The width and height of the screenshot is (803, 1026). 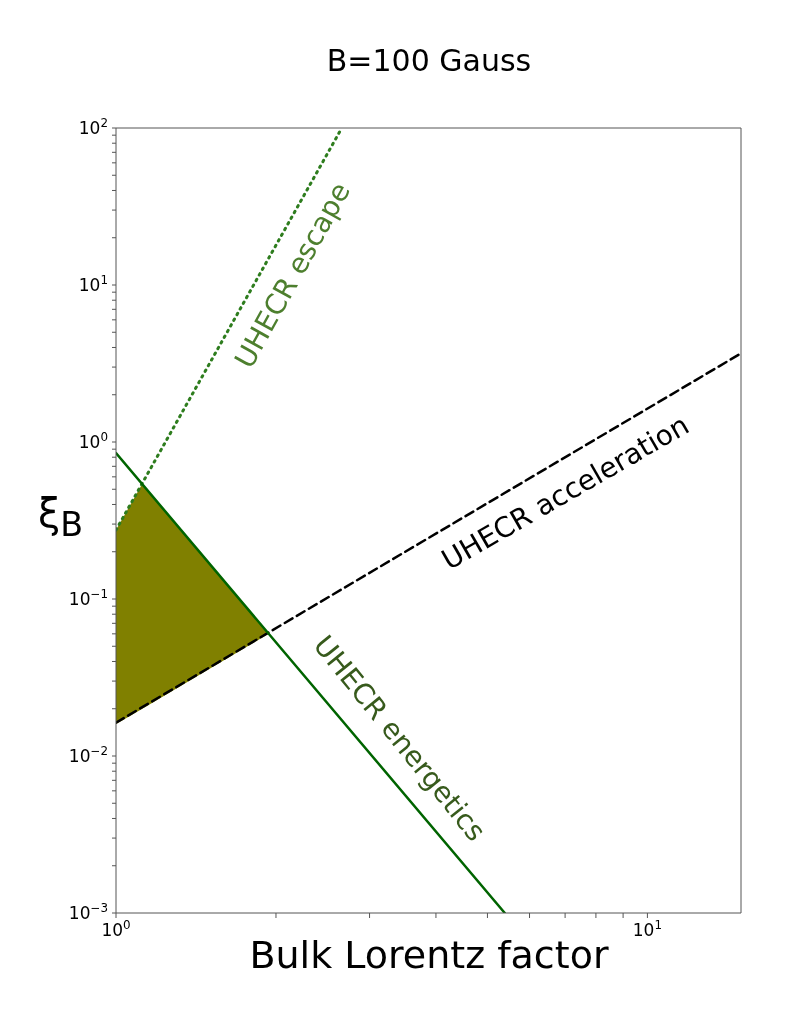 What do you see at coordinates (61, 517) in the screenshot?
I see `y-axis-title: ξ$_{B}$` at bounding box center [61, 517].